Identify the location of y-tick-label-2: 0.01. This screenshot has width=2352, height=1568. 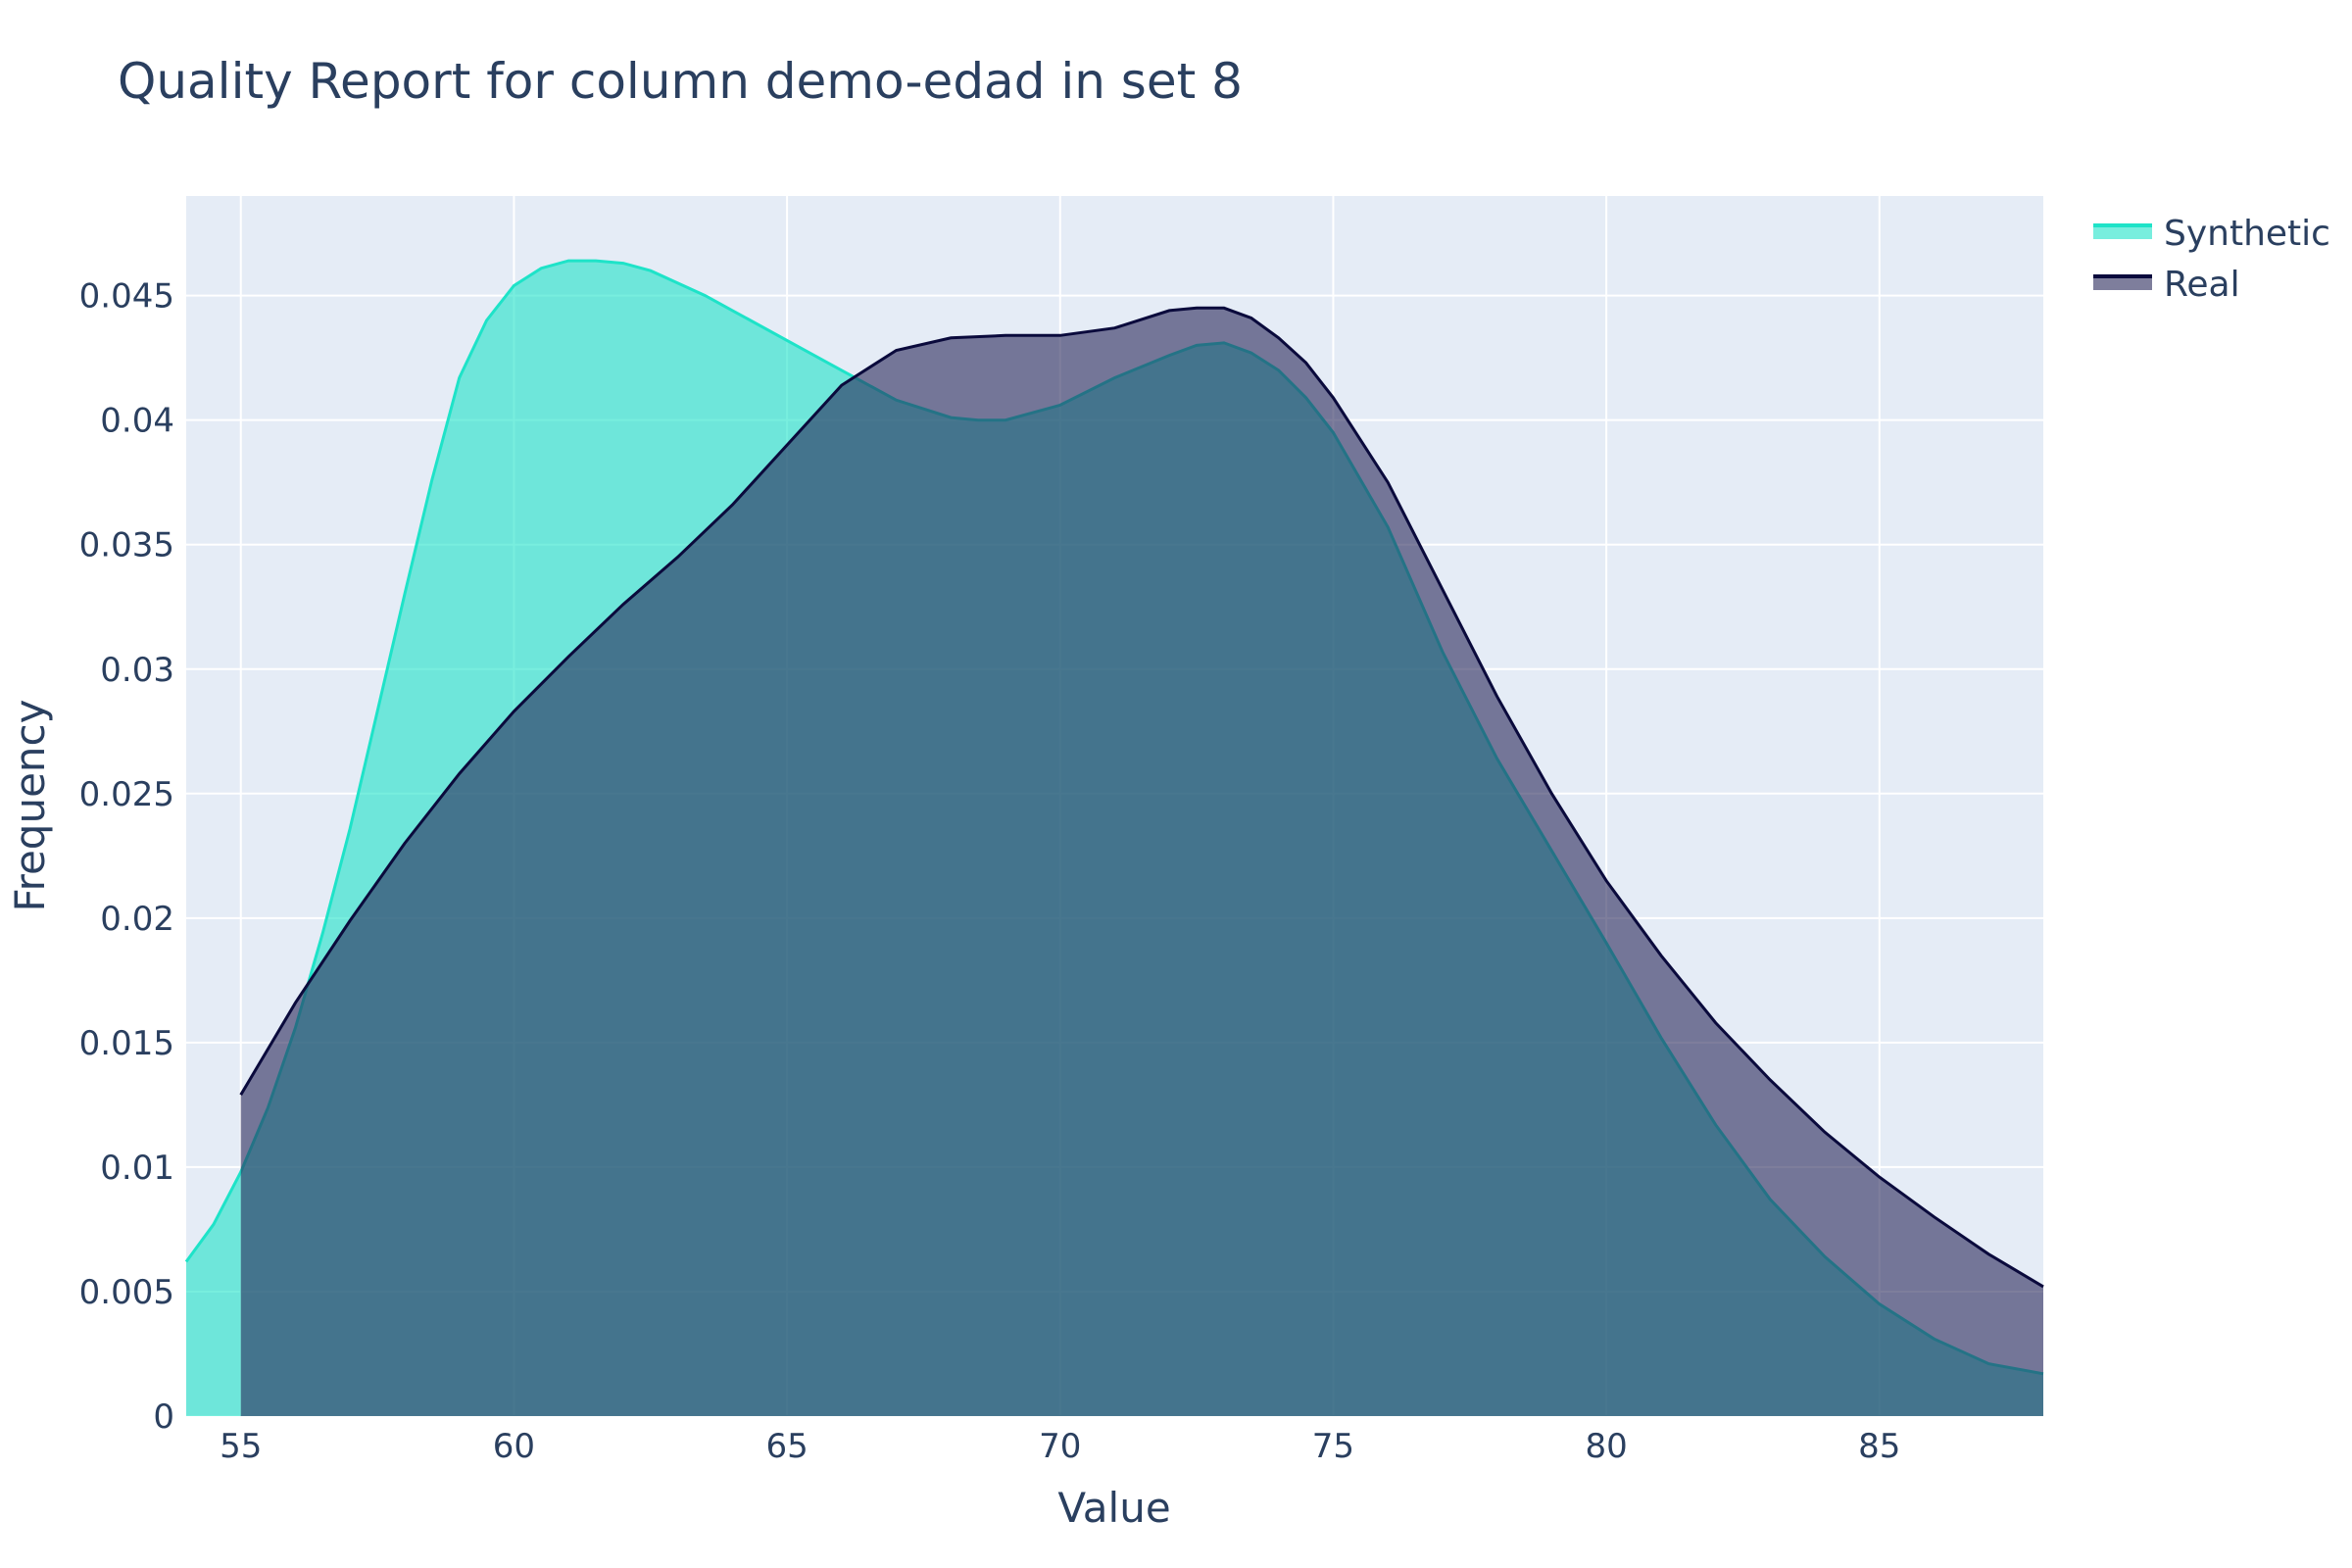
(137, 1168).